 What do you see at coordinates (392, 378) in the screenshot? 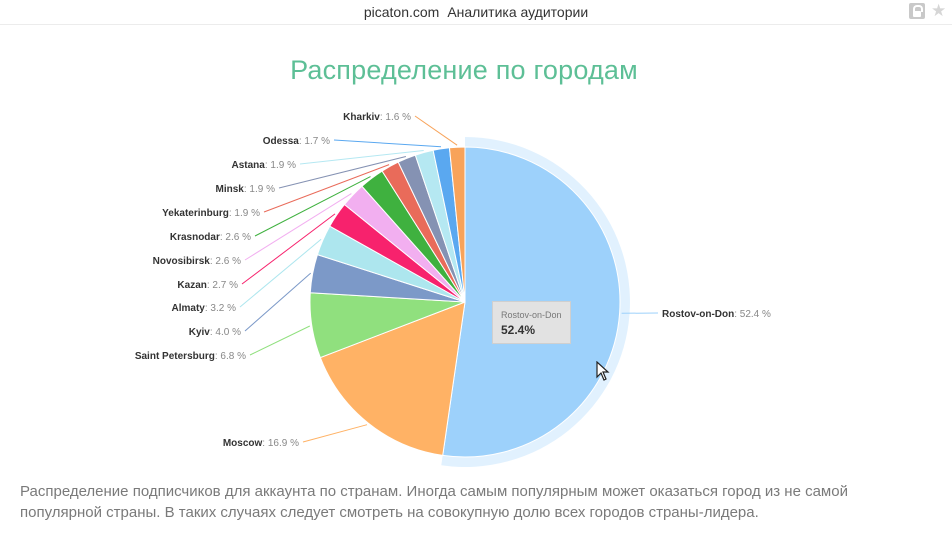
I see `slice-moscow` at bounding box center [392, 378].